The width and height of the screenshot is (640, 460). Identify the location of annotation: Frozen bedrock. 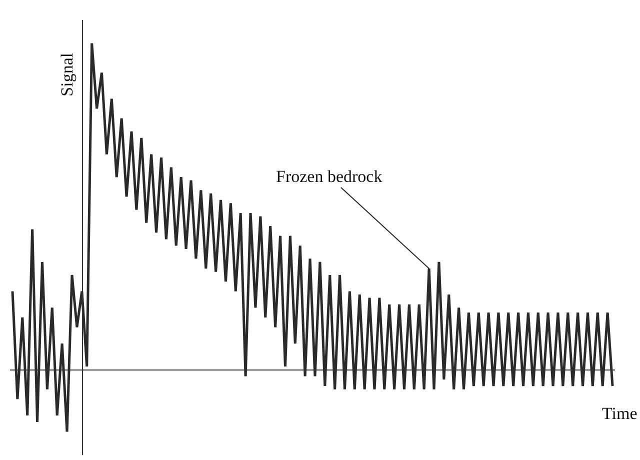
(329, 176).